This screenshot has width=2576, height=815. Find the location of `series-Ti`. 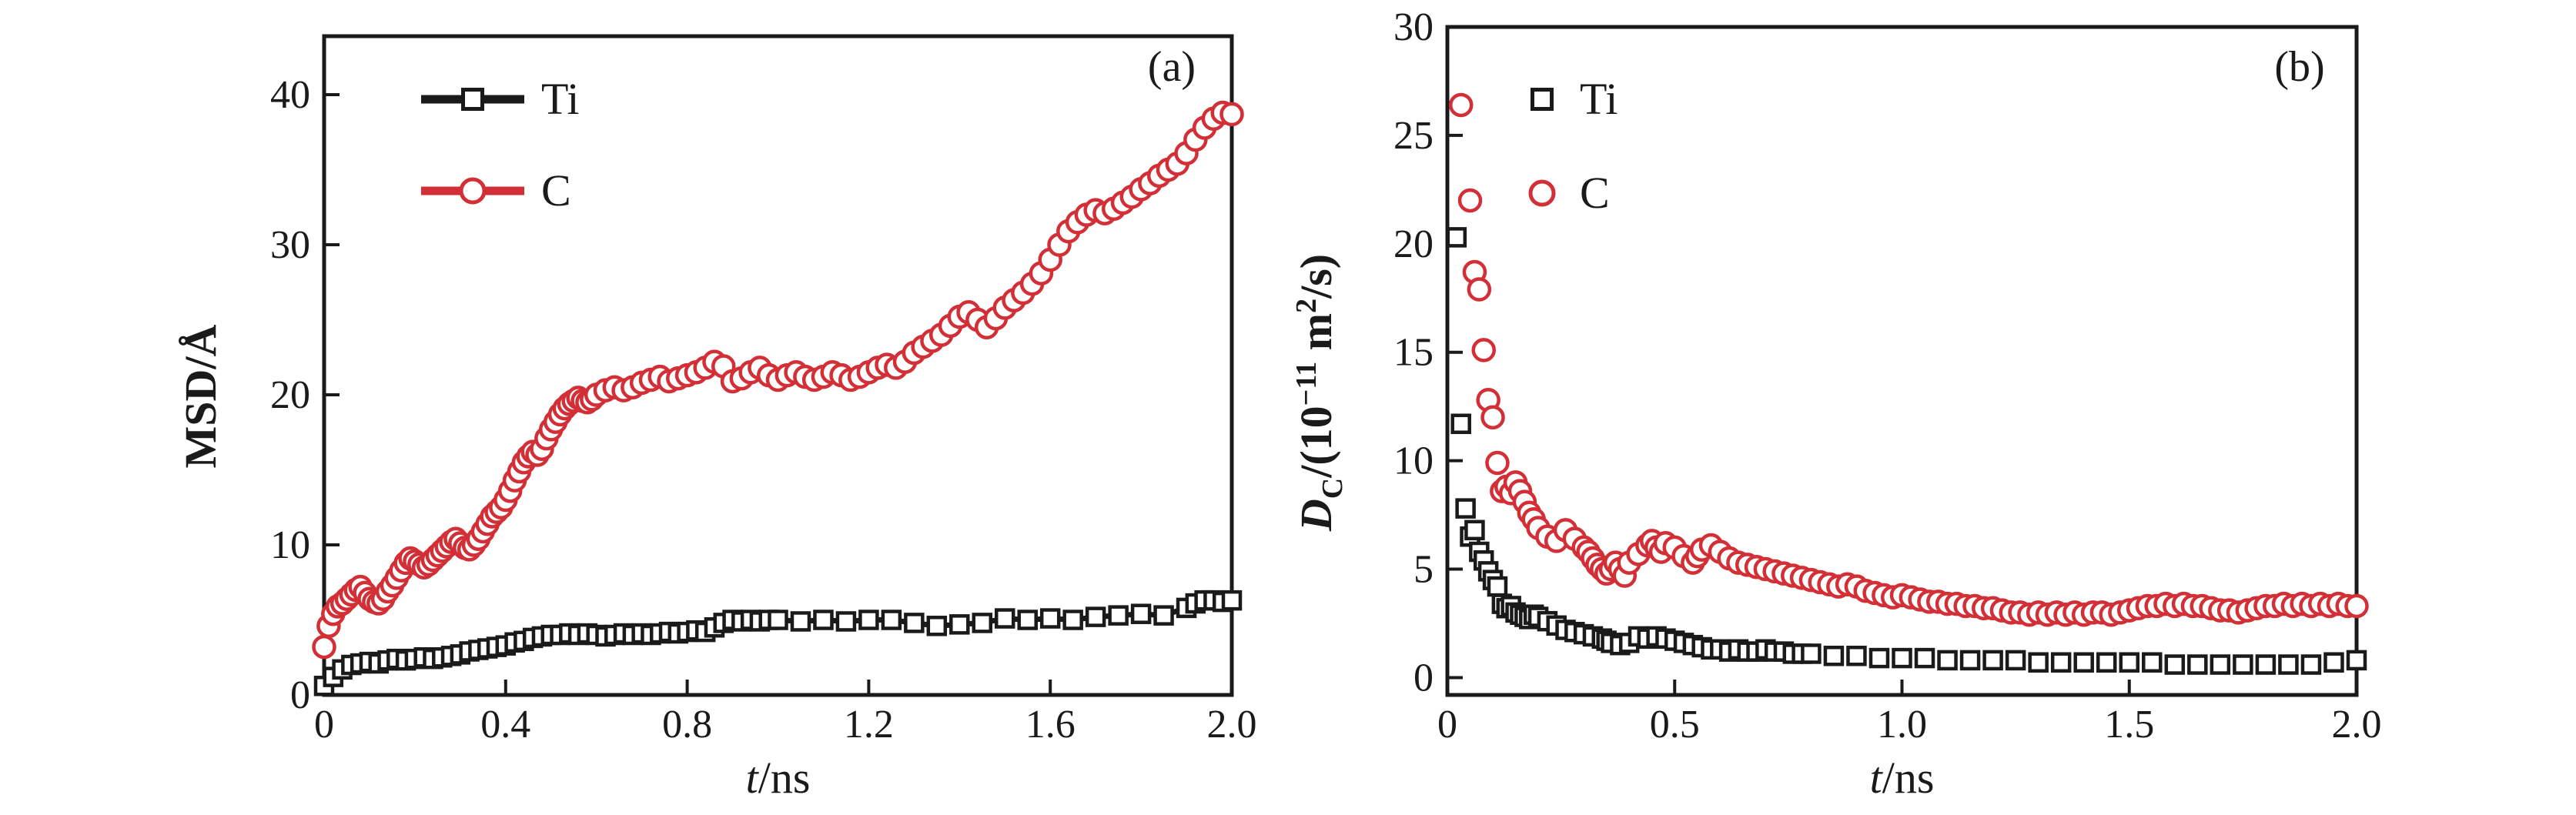

series-Ti is located at coordinates (778, 643).